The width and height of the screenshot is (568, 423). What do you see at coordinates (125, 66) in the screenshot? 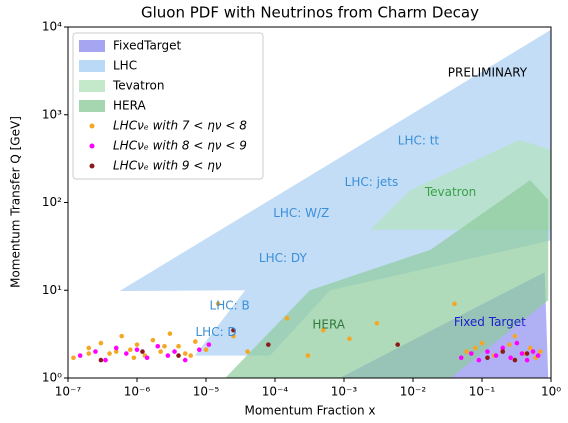
I see `legend-label: LHC` at bounding box center [125, 66].